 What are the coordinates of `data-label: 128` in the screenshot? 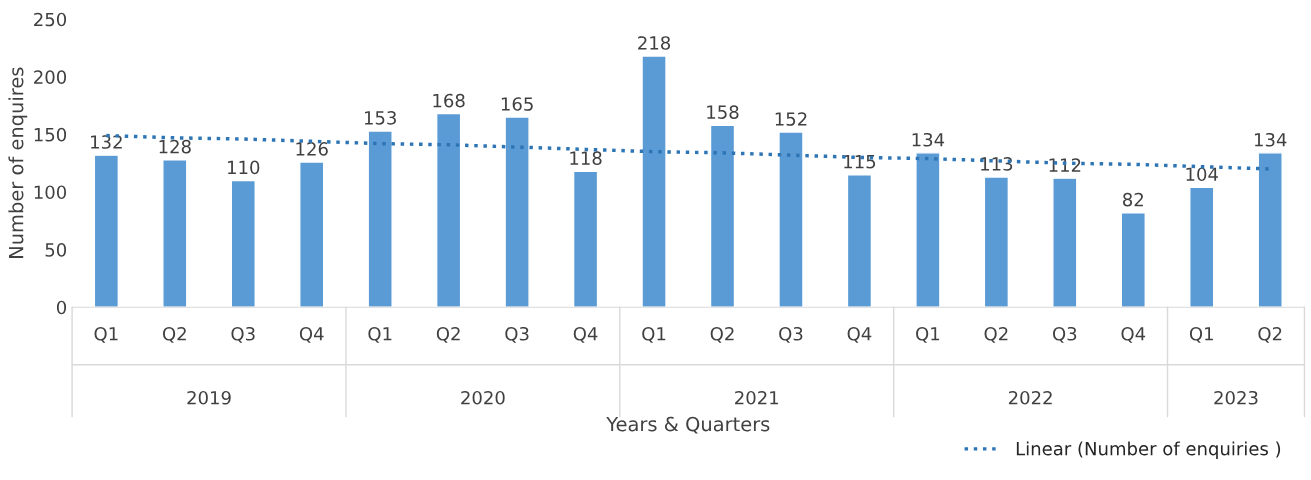 It's located at (175, 146).